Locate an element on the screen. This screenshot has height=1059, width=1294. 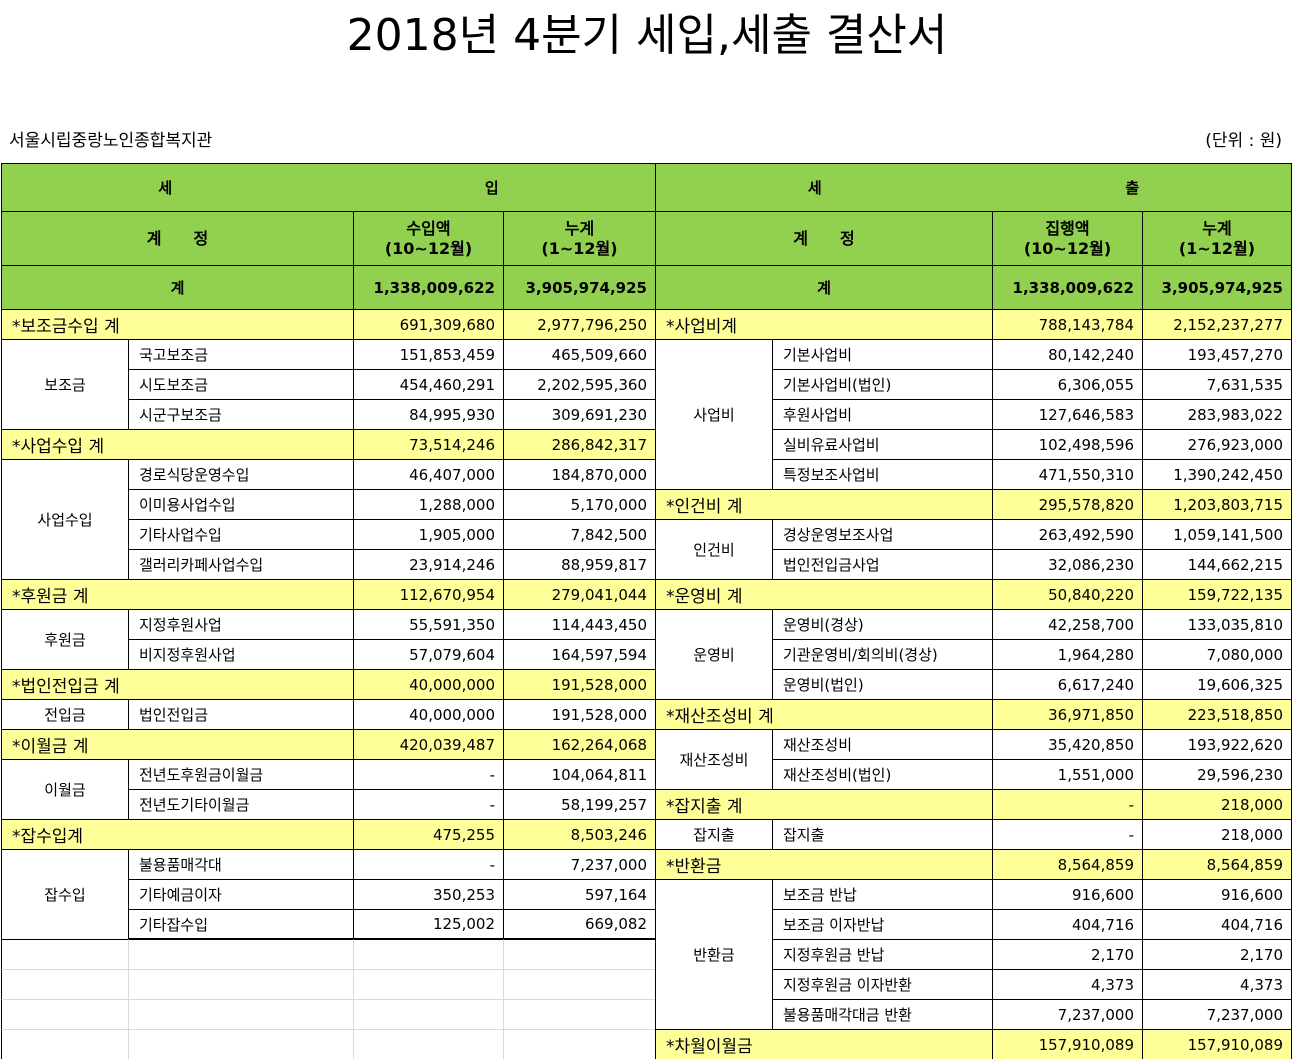
income-item-amount: 350,253 is located at coordinates (428, 894).